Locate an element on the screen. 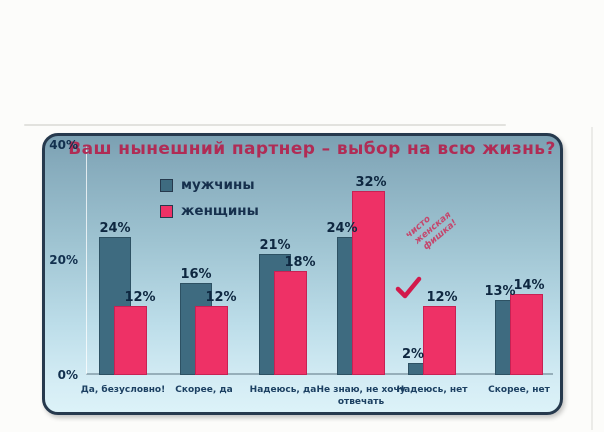 This screenshot has height=432, width=604. legend-label-women: женщины is located at coordinates (220, 211).